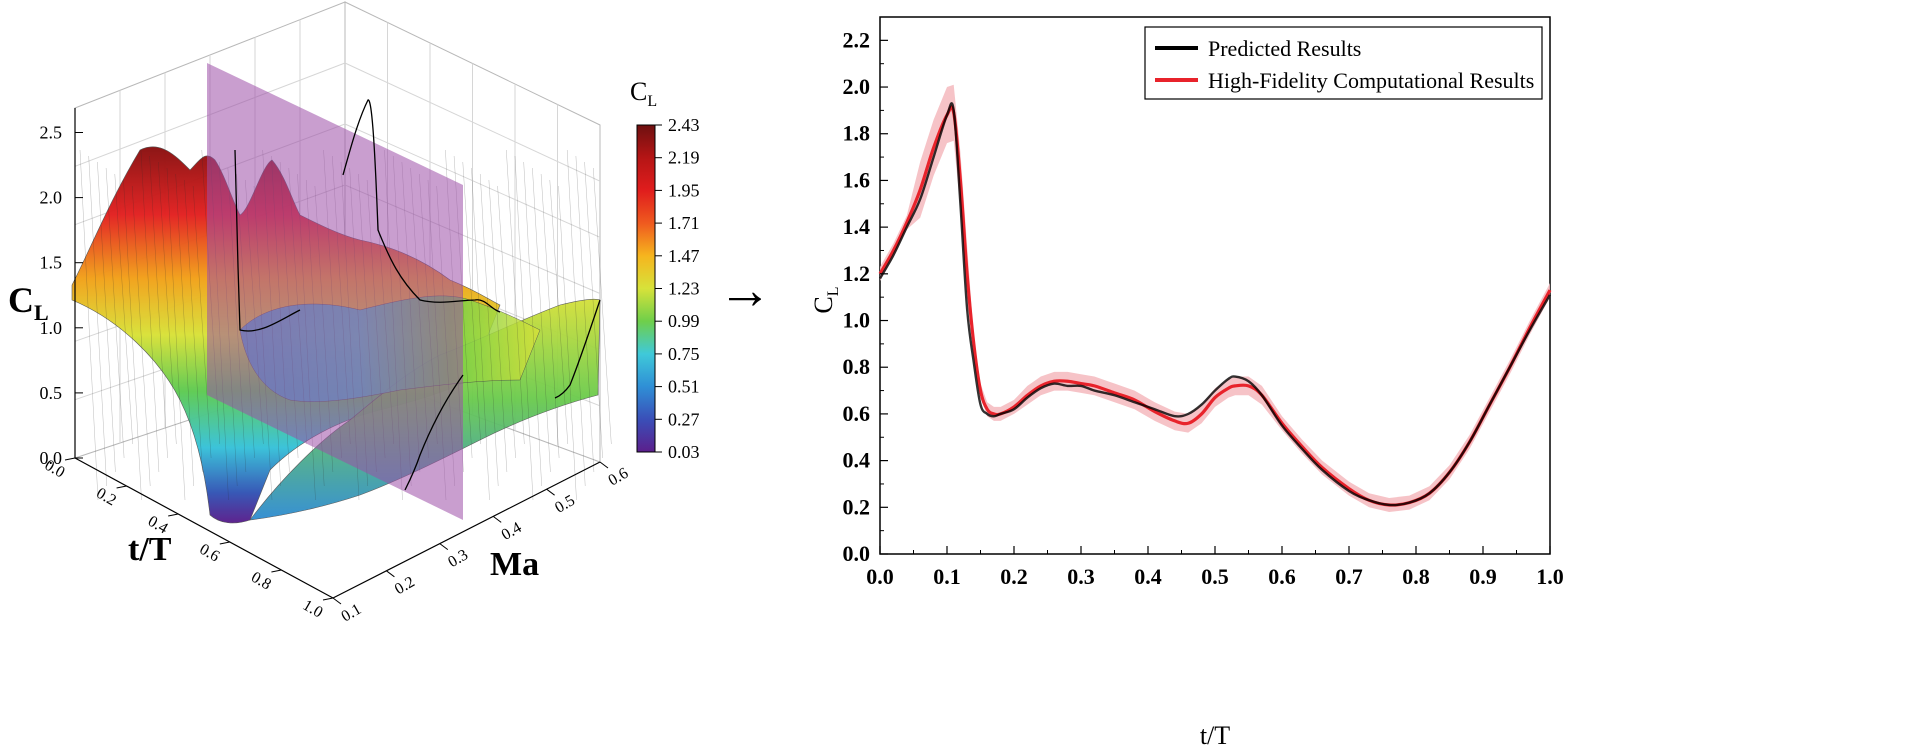  What do you see at coordinates (421, 206) in the screenshot?
I see `slice-curve` at bounding box center [421, 206].